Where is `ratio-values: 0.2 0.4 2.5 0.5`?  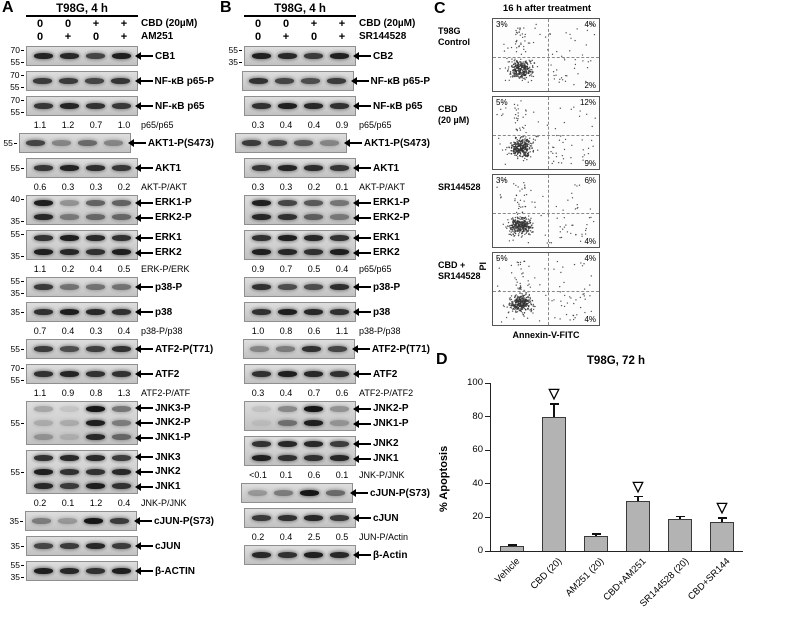
ratio-values: 0.2 0.4 2.5 0.5 is located at coordinates (300, 537).